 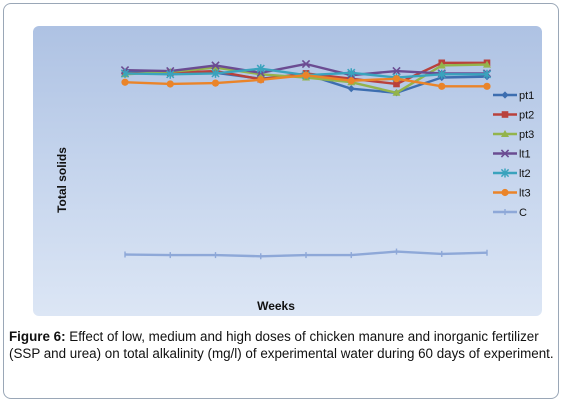 I want to click on series-C, so click(x=306, y=254).